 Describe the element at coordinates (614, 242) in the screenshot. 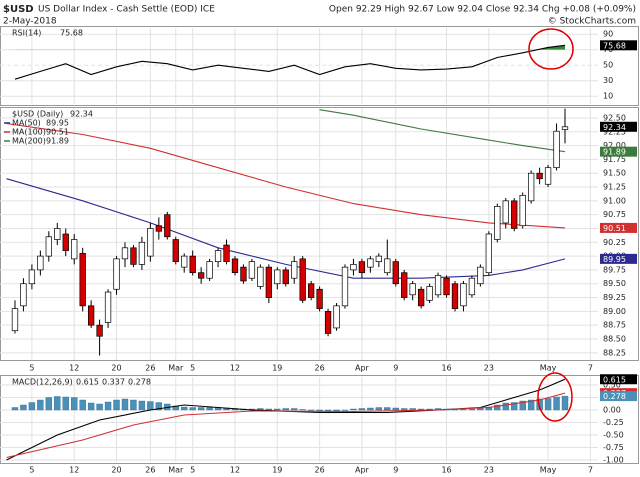

I see `y-tick-label: 90.25` at that location.